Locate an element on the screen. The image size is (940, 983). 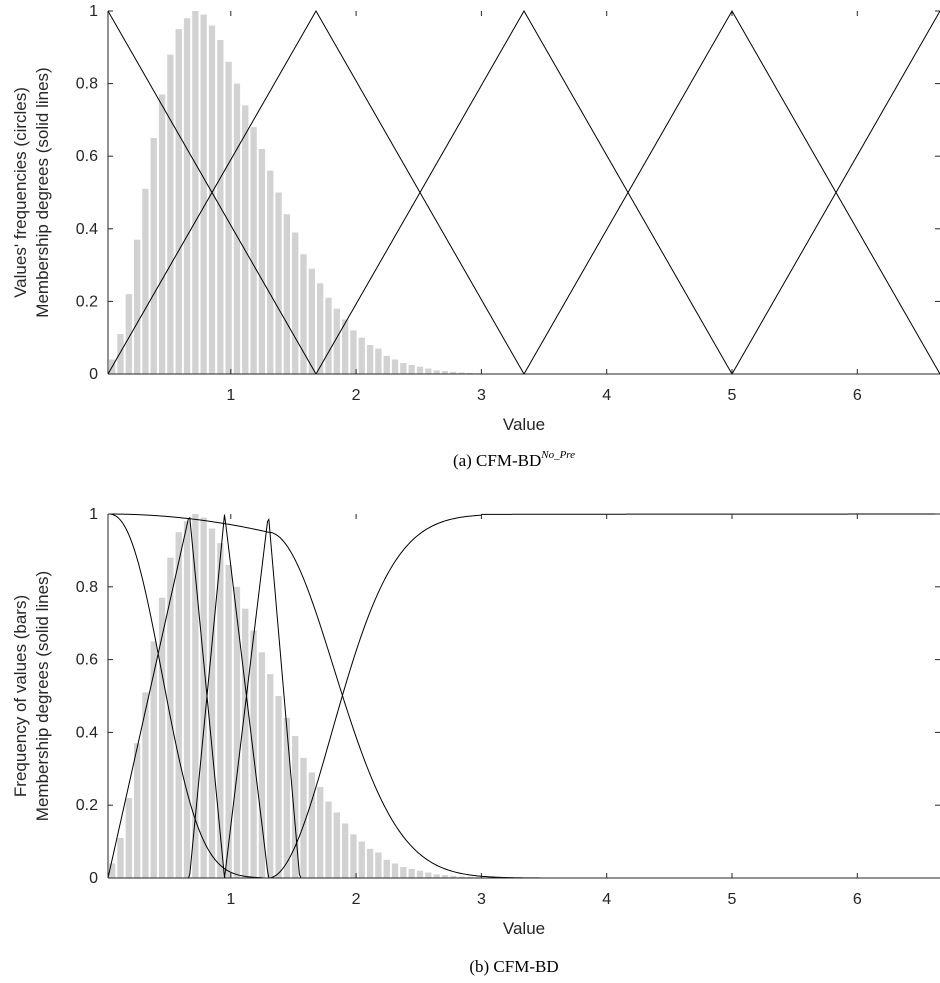
y-tick-label: 0.2 is located at coordinates (87, 805).